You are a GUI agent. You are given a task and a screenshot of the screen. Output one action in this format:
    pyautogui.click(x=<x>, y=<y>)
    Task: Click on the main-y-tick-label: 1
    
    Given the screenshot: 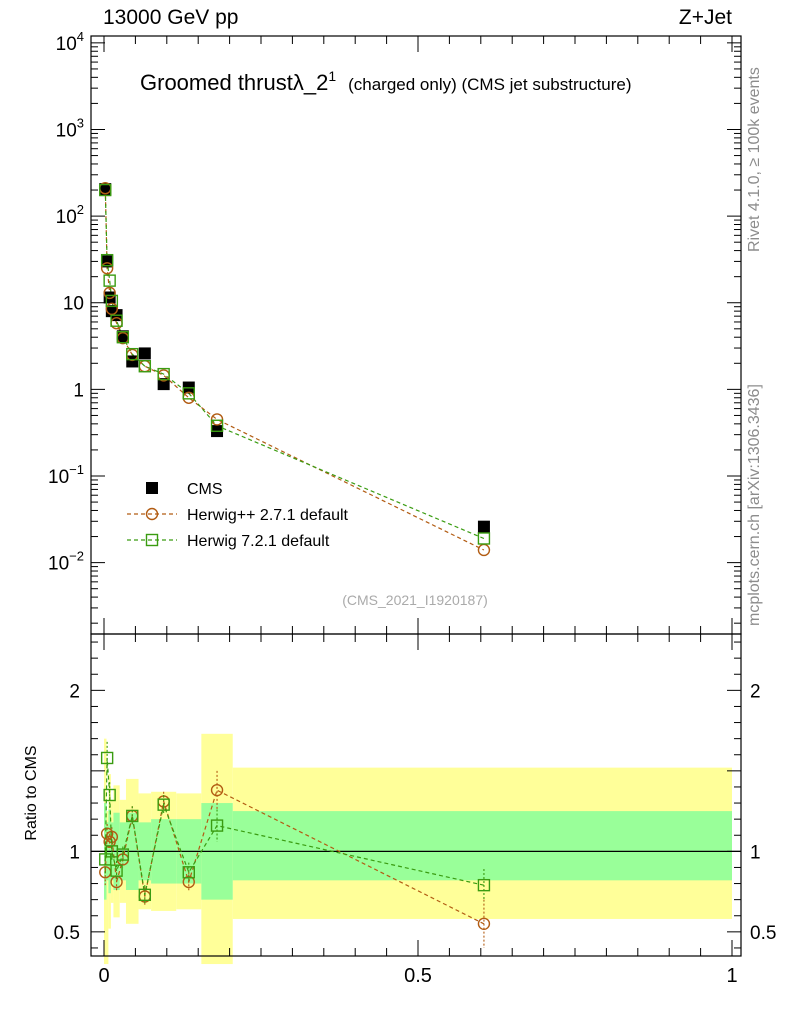 What is the action you would take?
    pyautogui.click(x=78, y=390)
    